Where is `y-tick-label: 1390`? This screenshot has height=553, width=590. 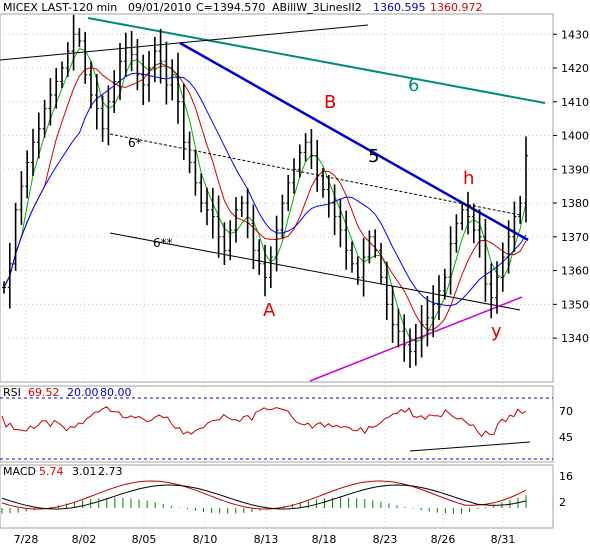
y-tick-label: 1390 is located at coordinates (575, 169).